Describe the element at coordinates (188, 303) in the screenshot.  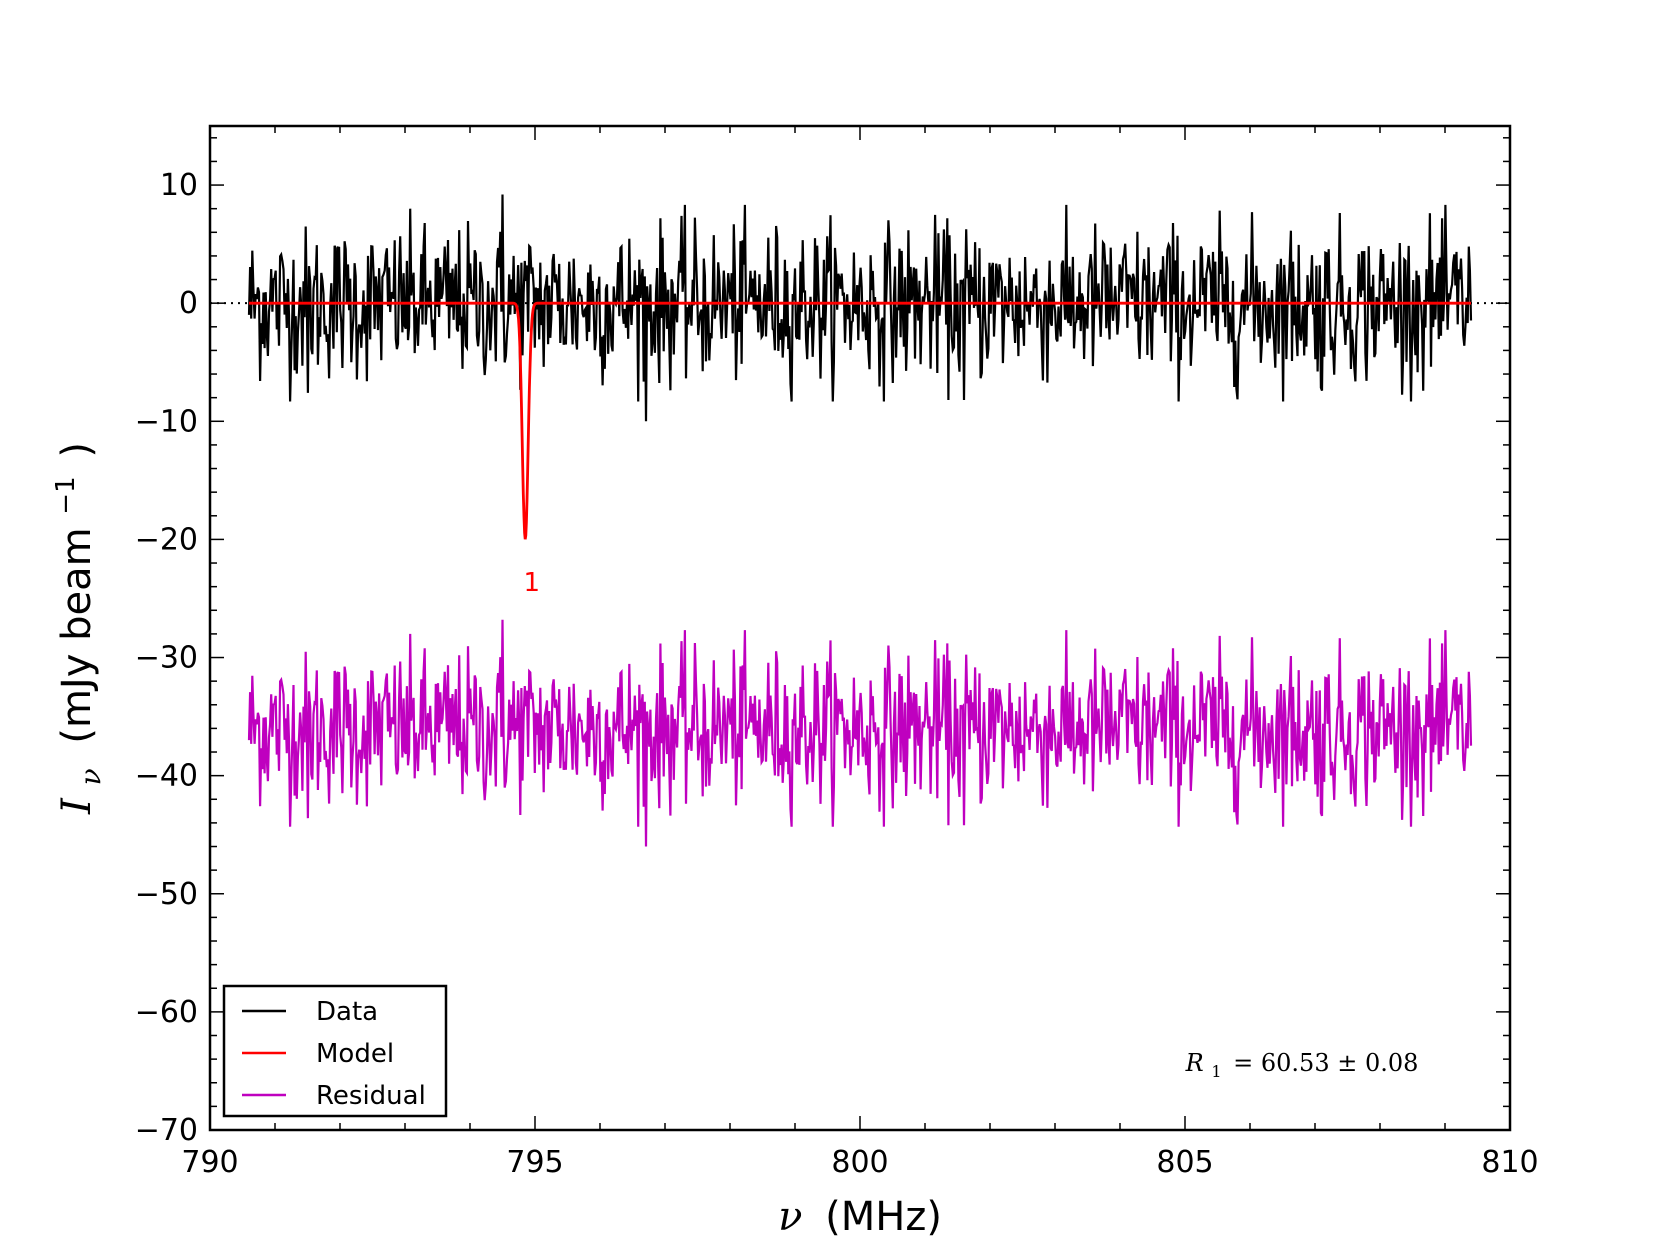
I see `y-tick-label: 0` at that location.